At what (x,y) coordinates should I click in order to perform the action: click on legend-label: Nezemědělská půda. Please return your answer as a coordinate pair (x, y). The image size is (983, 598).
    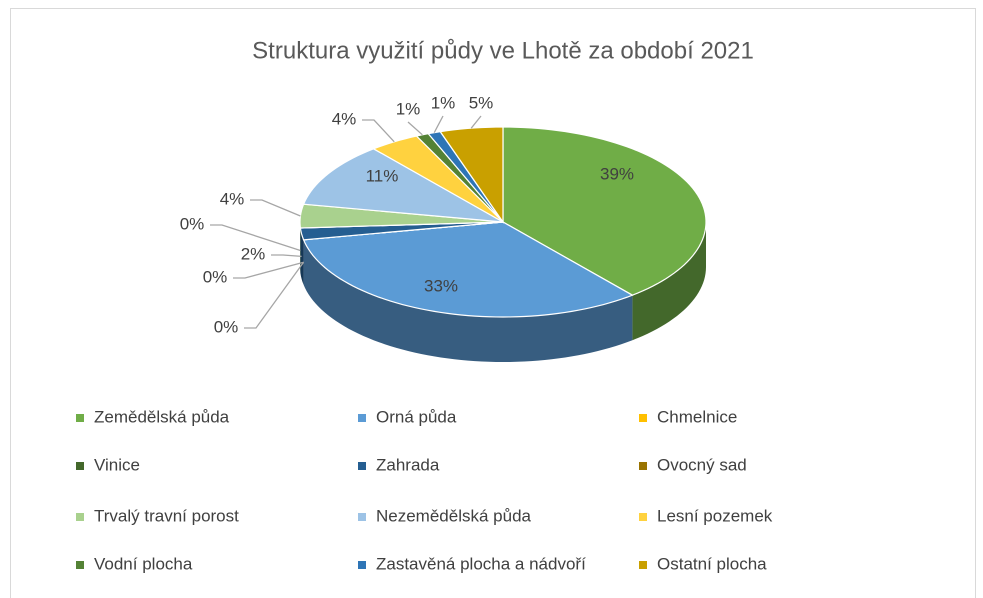
    Looking at the image, I should click on (454, 515).